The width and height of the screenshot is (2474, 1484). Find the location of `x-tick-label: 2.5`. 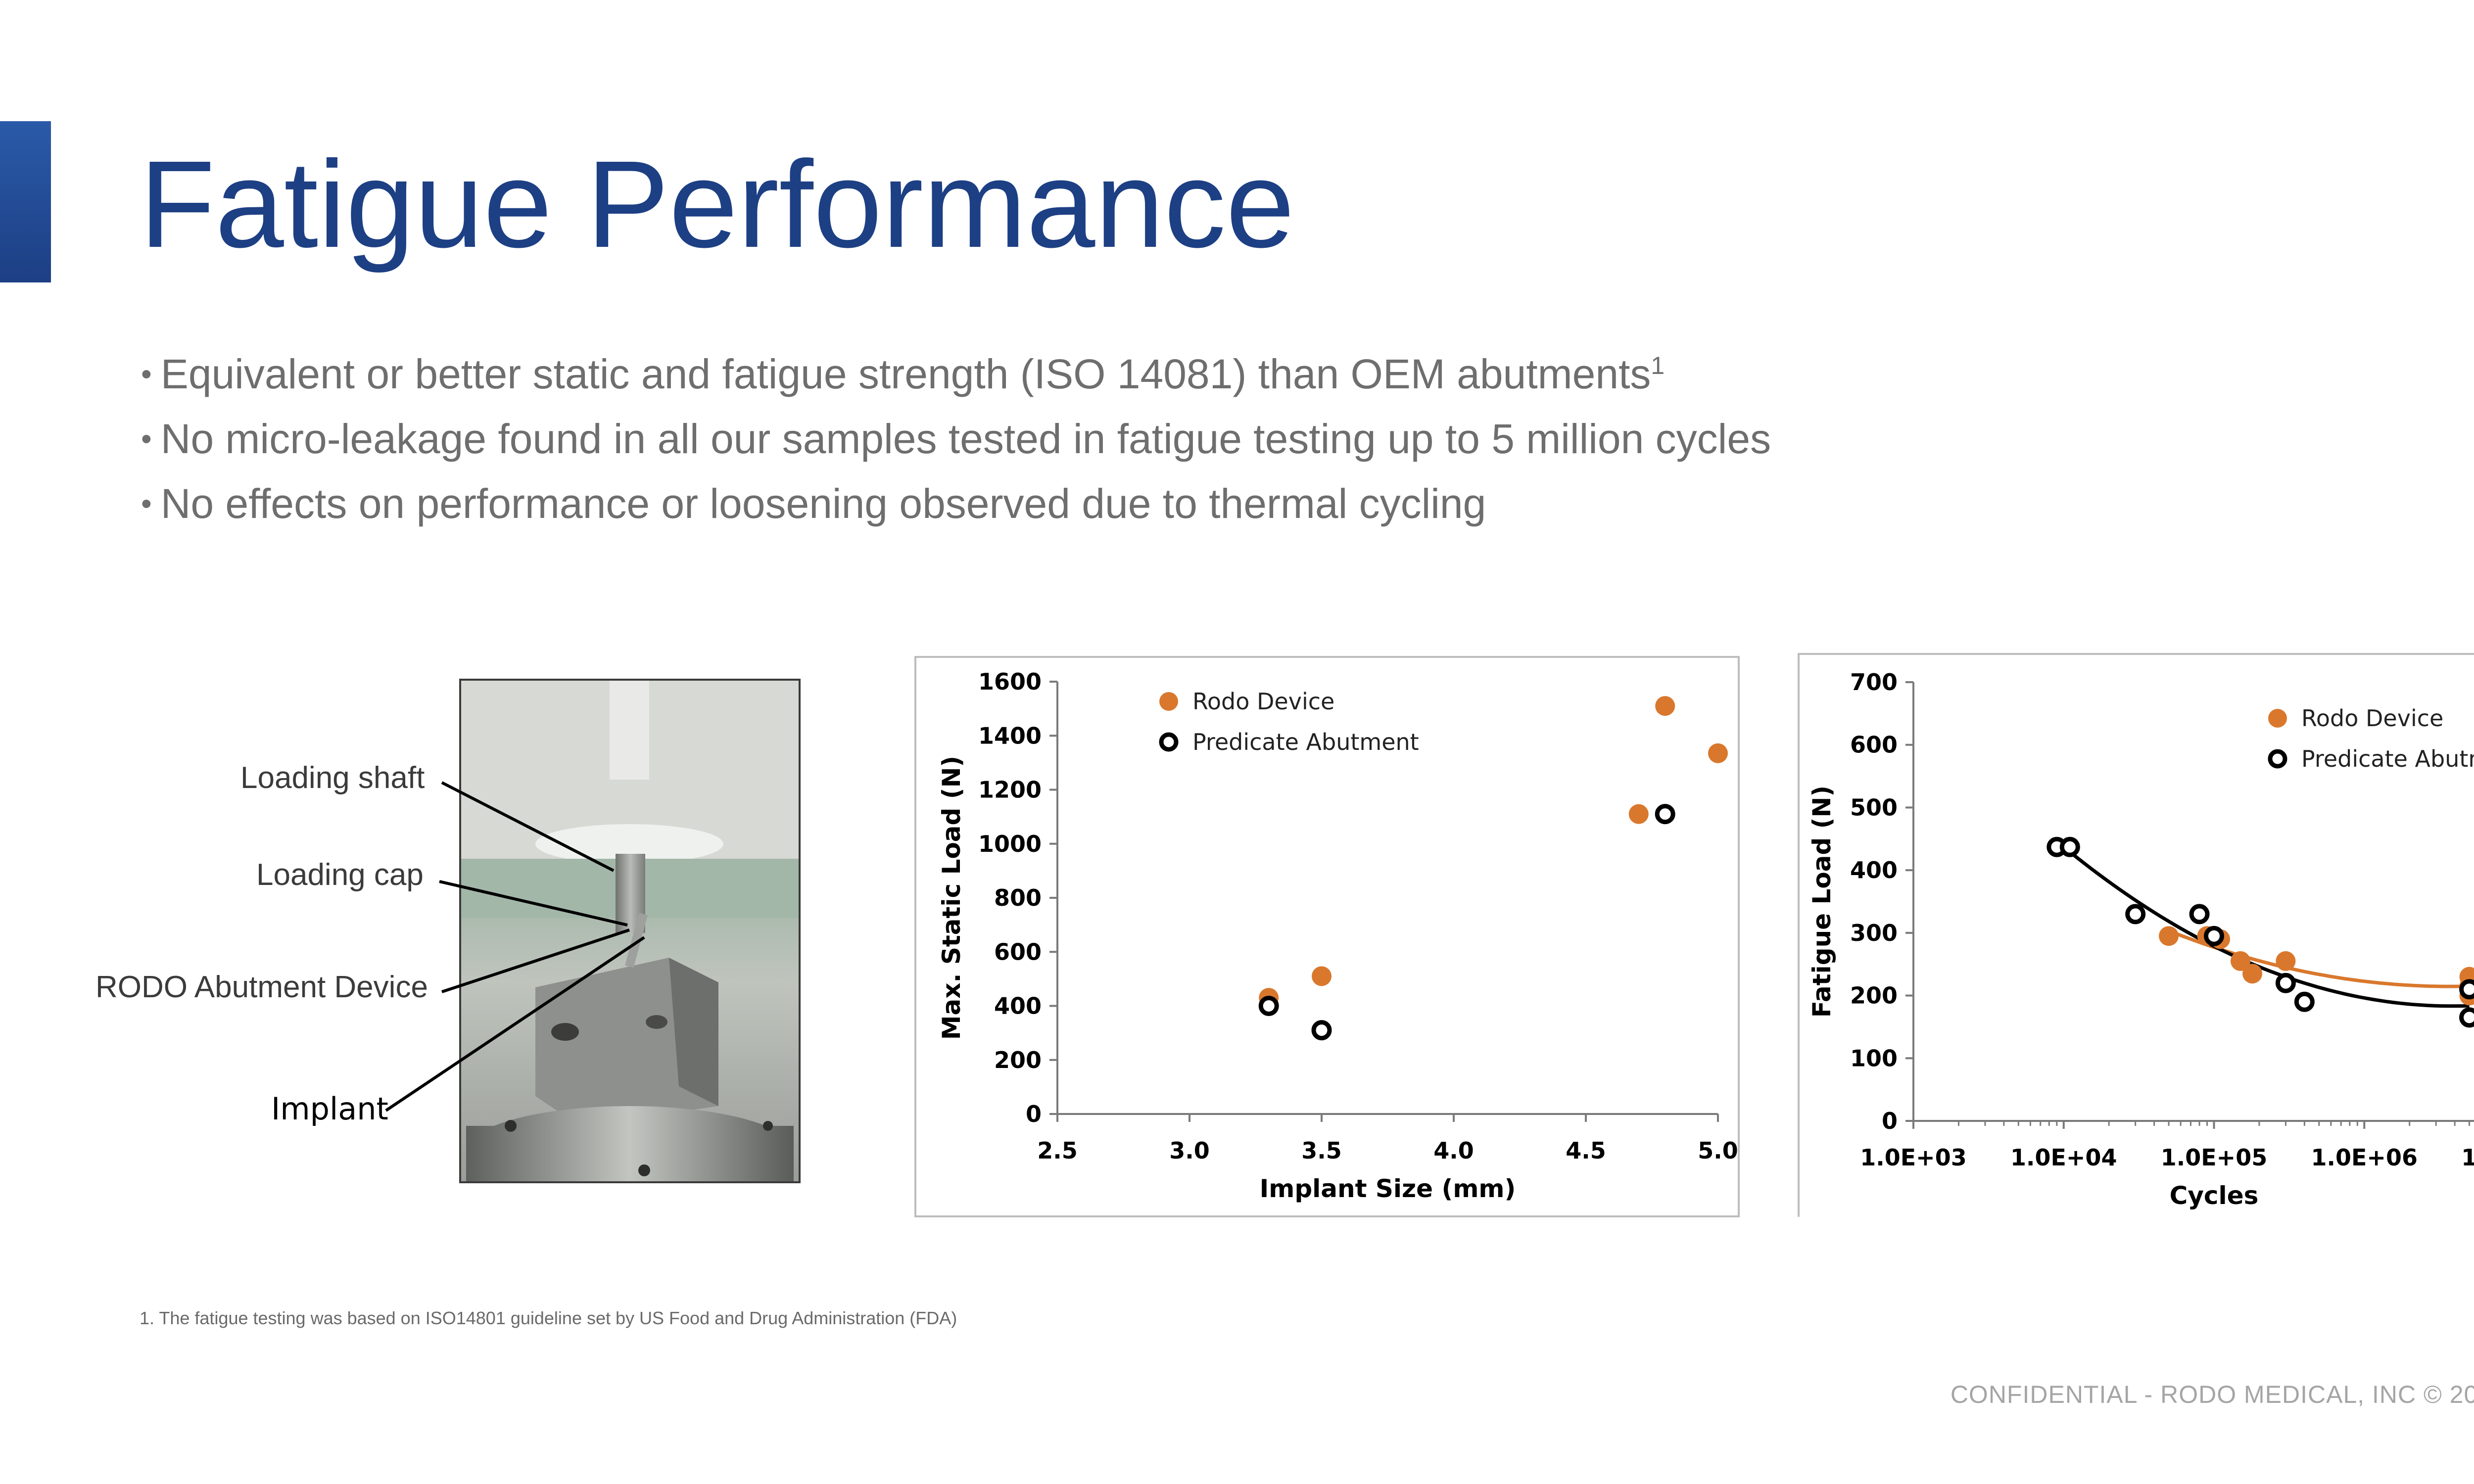

x-tick-label: 2.5 is located at coordinates (1057, 1150).